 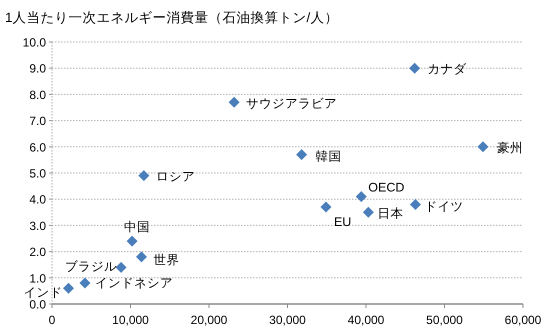 What do you see at coordinates (37, 121) in the screenshot?
I see `y-tick-label: 7.0` at bounding box center [37, 121].